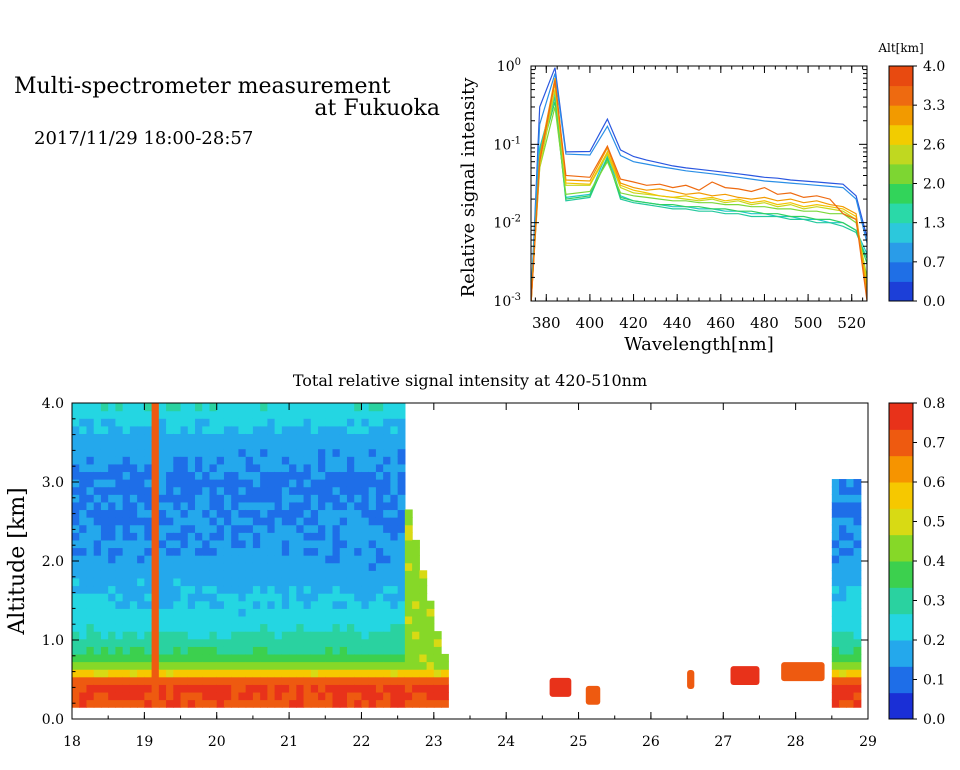  What do you see at coordinates (651, 742) in the screenshot?
I see `heatmap-x-tick-label: 26` at bounding box center [651, 742].